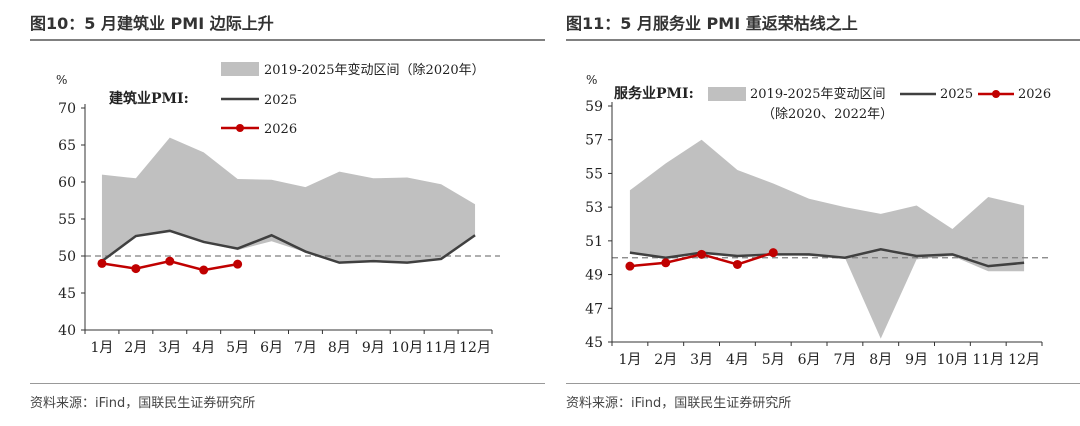 The image size is (1080, 426). Describe the element at coordinates (67, 331) in the screenshot. I see `y-tick-label: 40` at that location.